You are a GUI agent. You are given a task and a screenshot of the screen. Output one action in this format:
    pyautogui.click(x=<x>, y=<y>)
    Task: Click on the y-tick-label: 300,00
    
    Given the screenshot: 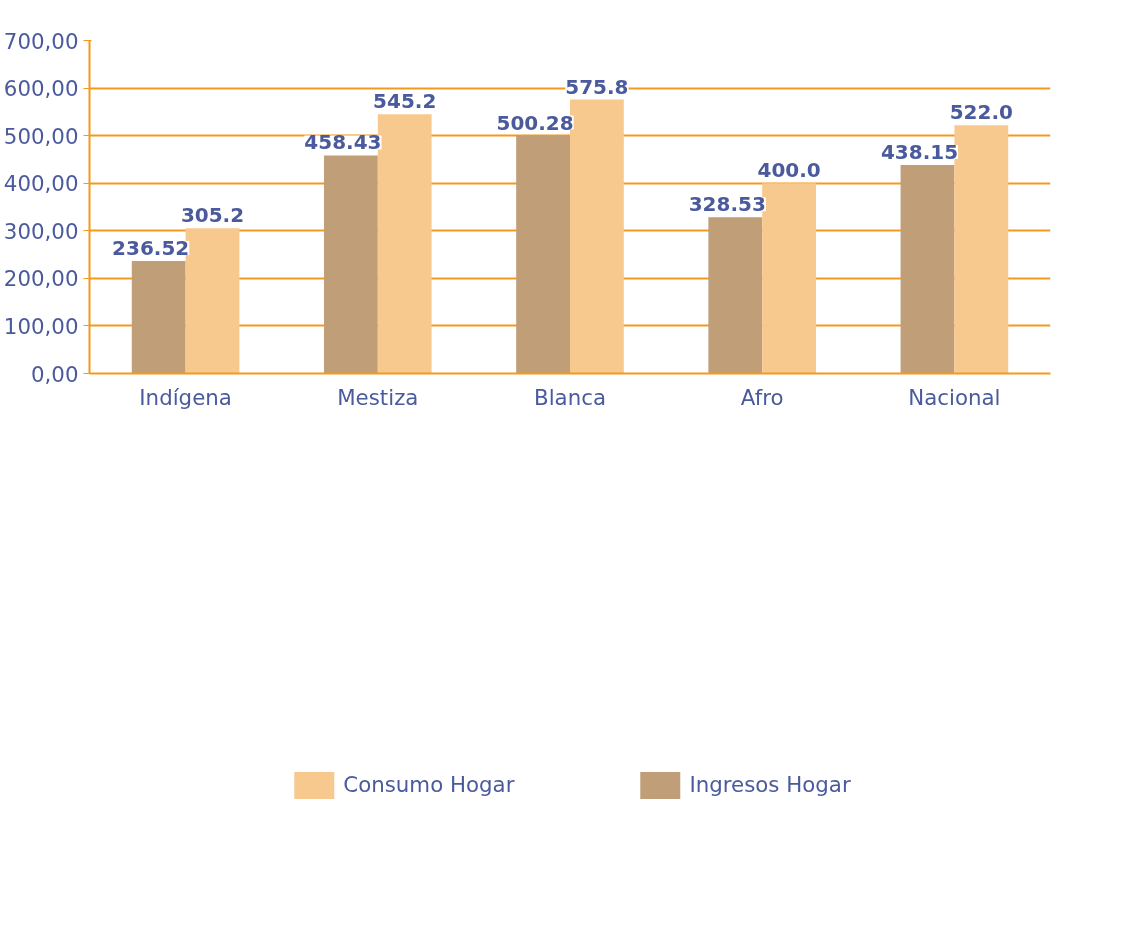 What is the action you would take?
    pyautogui.click(x=41, y=231)
    